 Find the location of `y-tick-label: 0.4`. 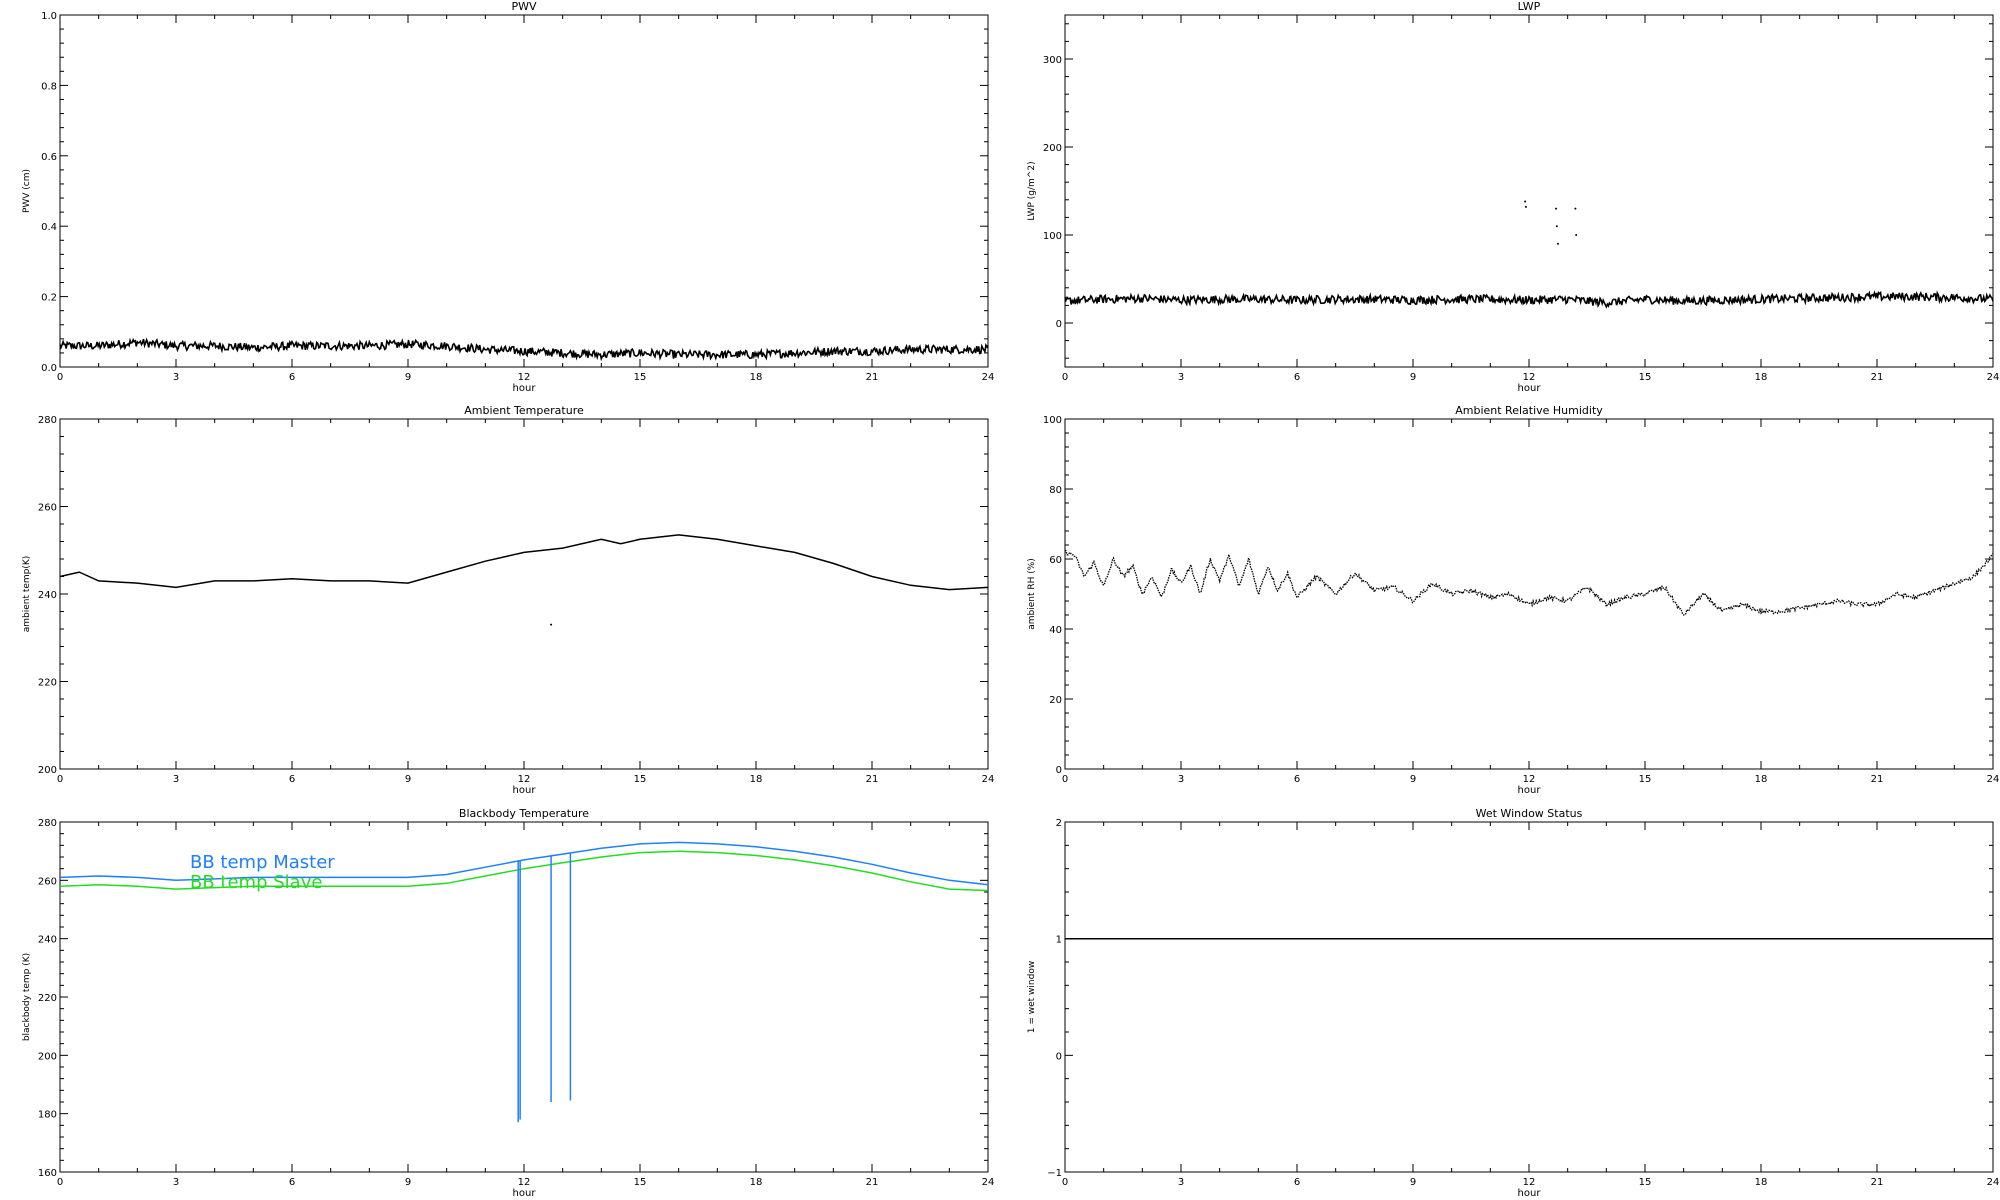

y-tick-label: 0.4 is located at coordinates (49, 227).